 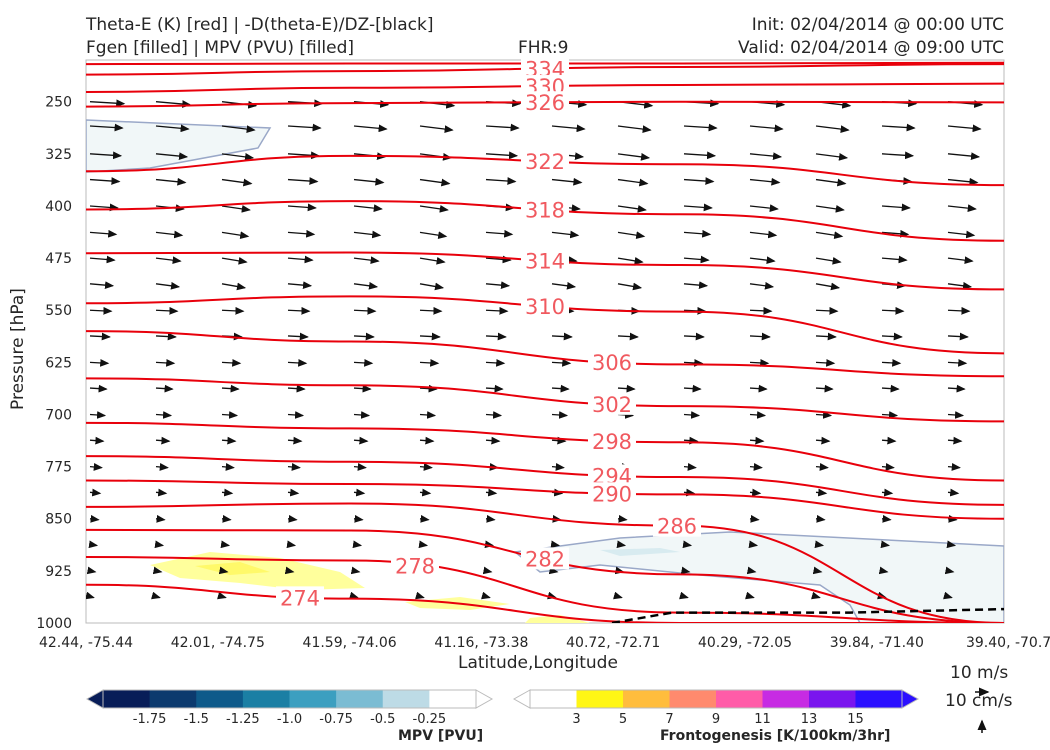 What do you see at coordinates (58, 103) in the screenshot?
I see `y-tick-label: 250` at bounding box center [58, 103].